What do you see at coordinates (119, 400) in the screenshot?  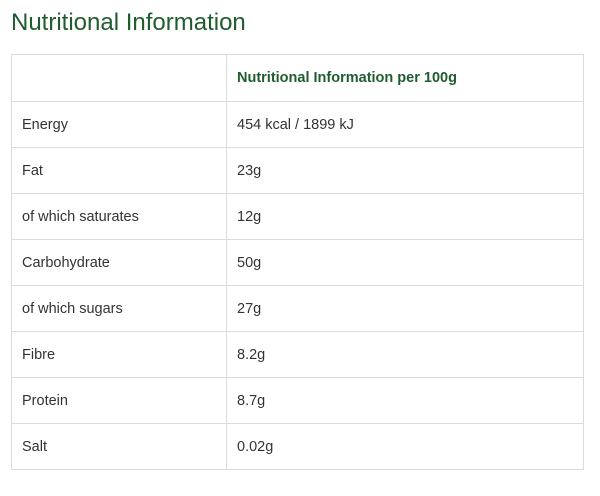 I see `nutrient-label: Protein` at bounding box center [119, 400].